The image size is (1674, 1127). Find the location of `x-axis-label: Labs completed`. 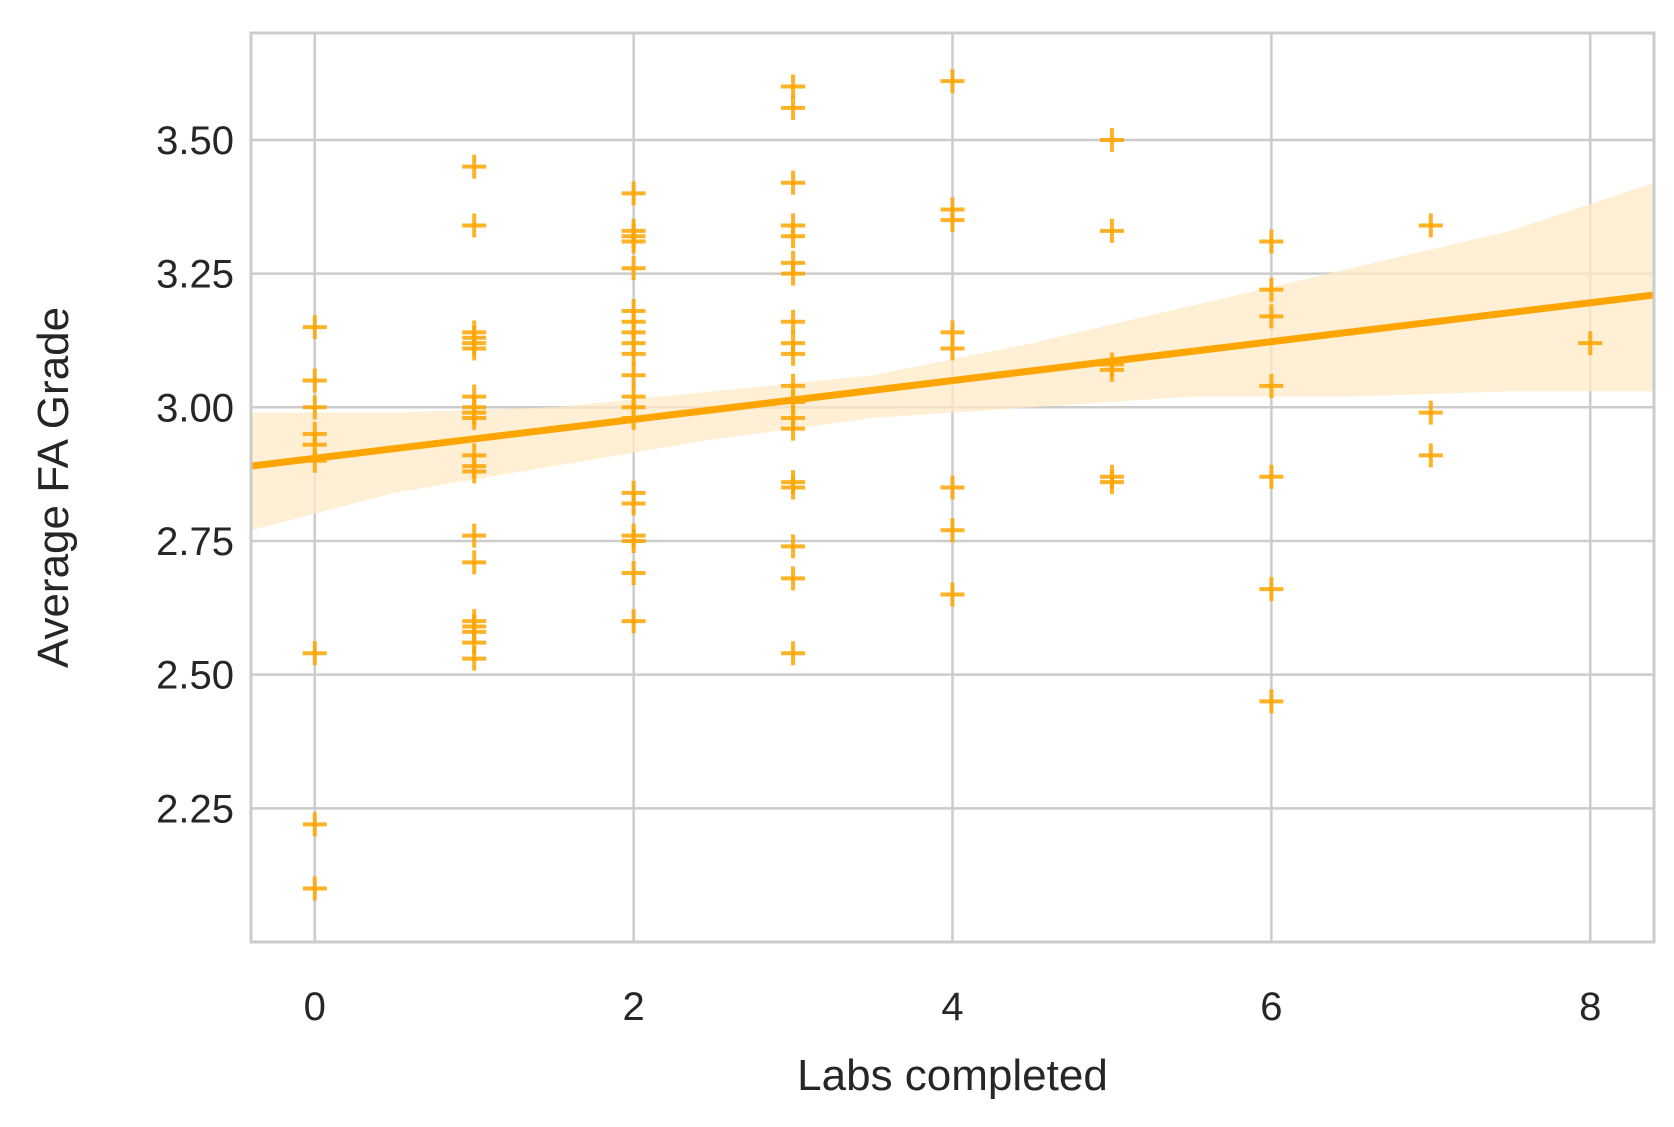

x-axis-label: Labs completed is located at coordinates (952, 1075).